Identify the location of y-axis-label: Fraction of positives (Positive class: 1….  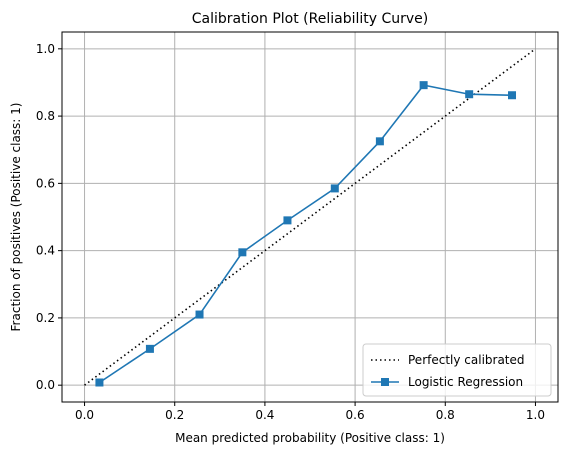
(16, 217).